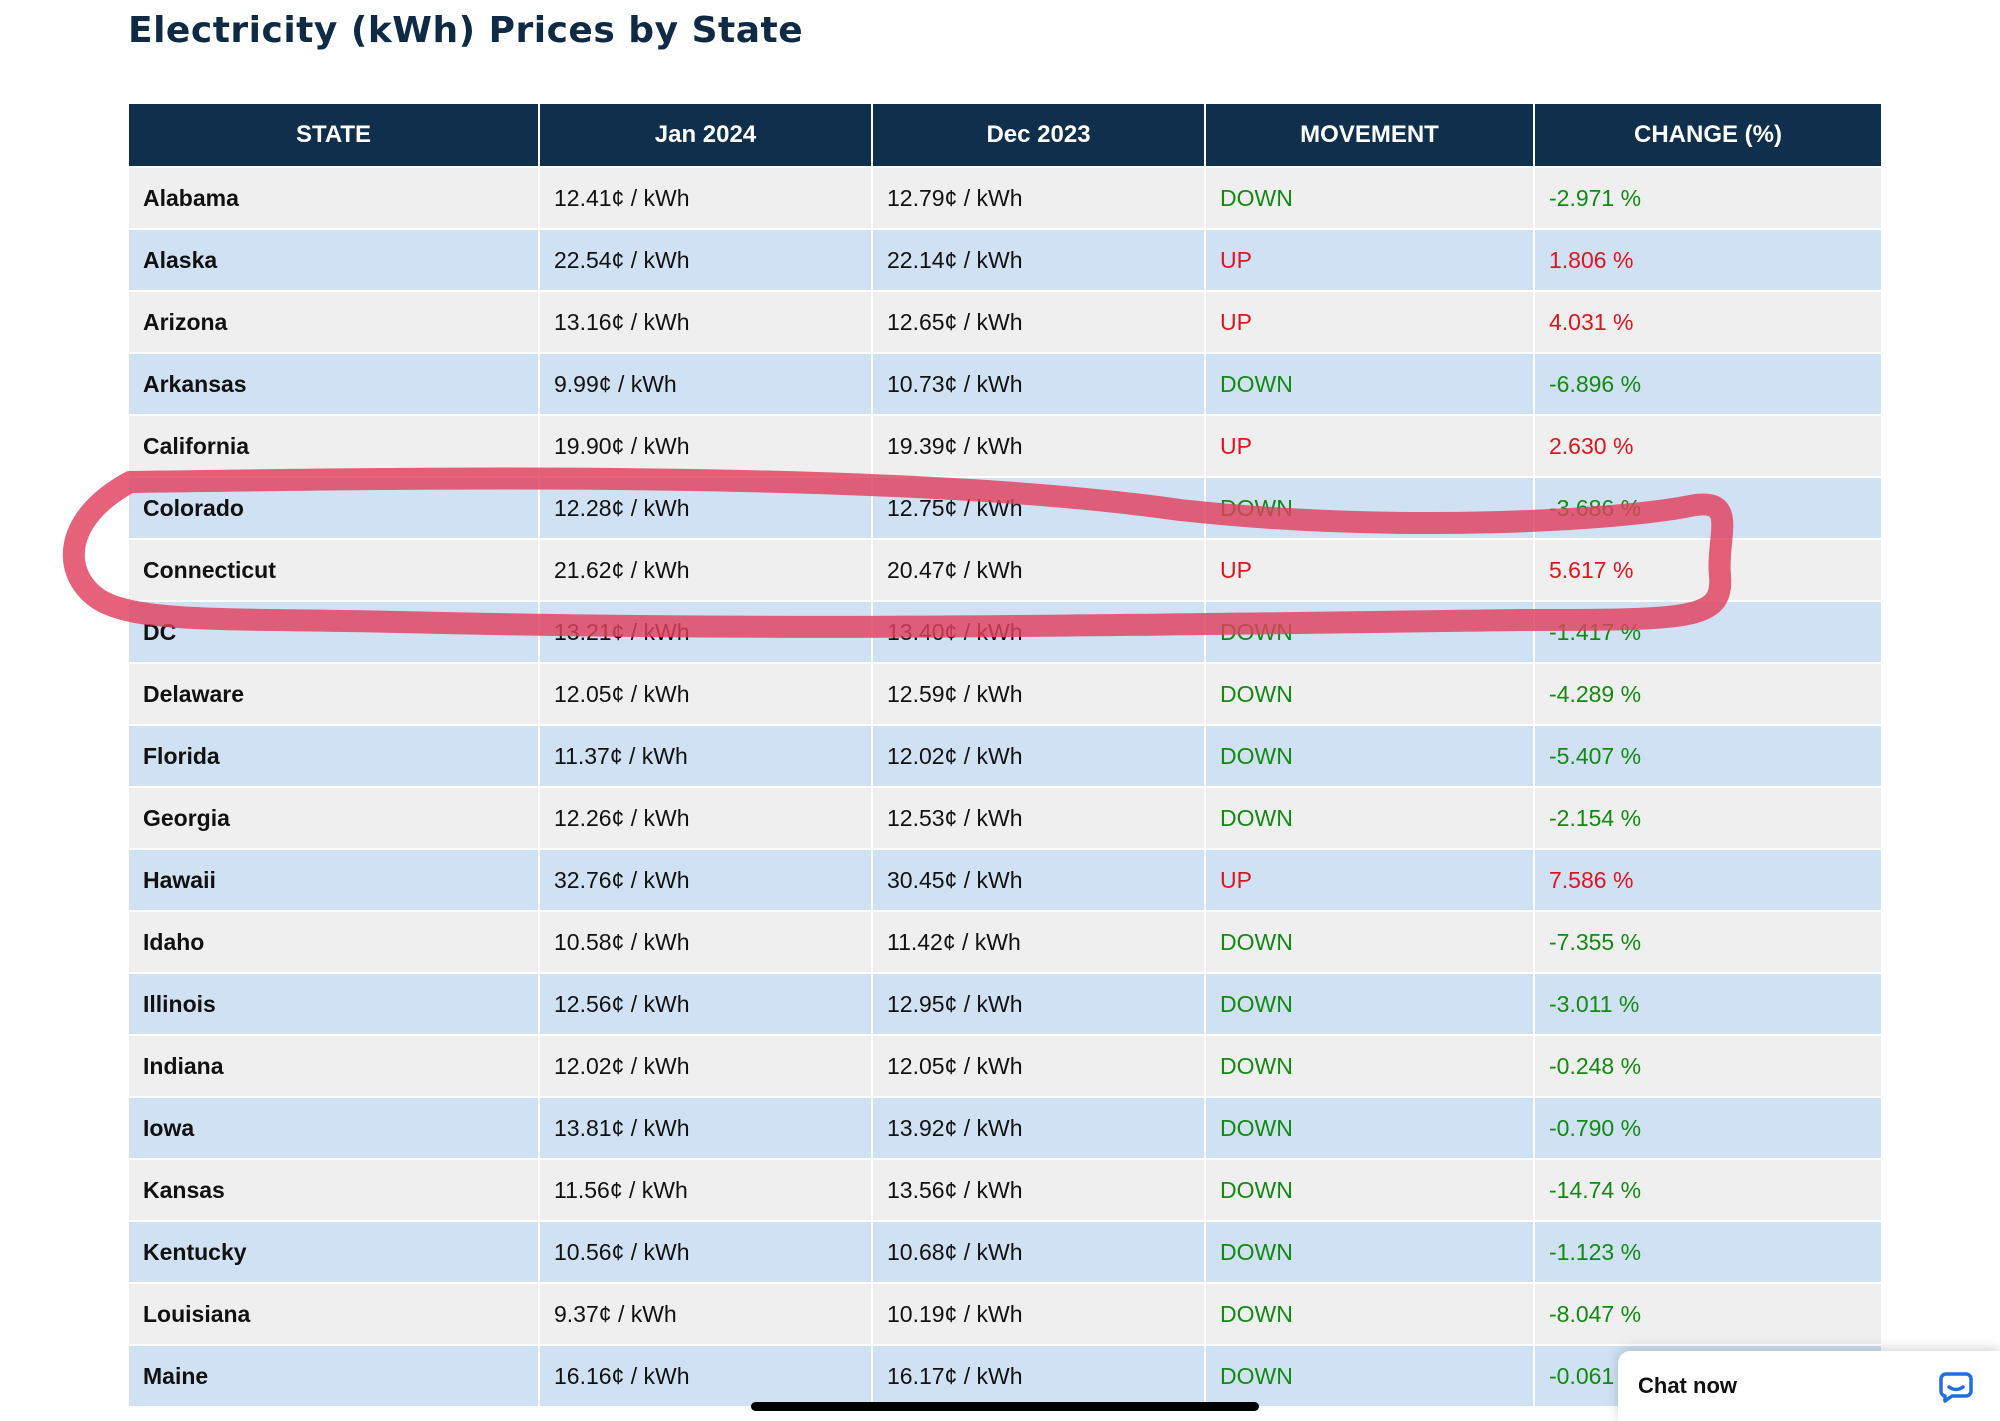 This screenshot has width=2000, height=1421. I want to click on change-cell: 5.617 %, so click(1707, 569).